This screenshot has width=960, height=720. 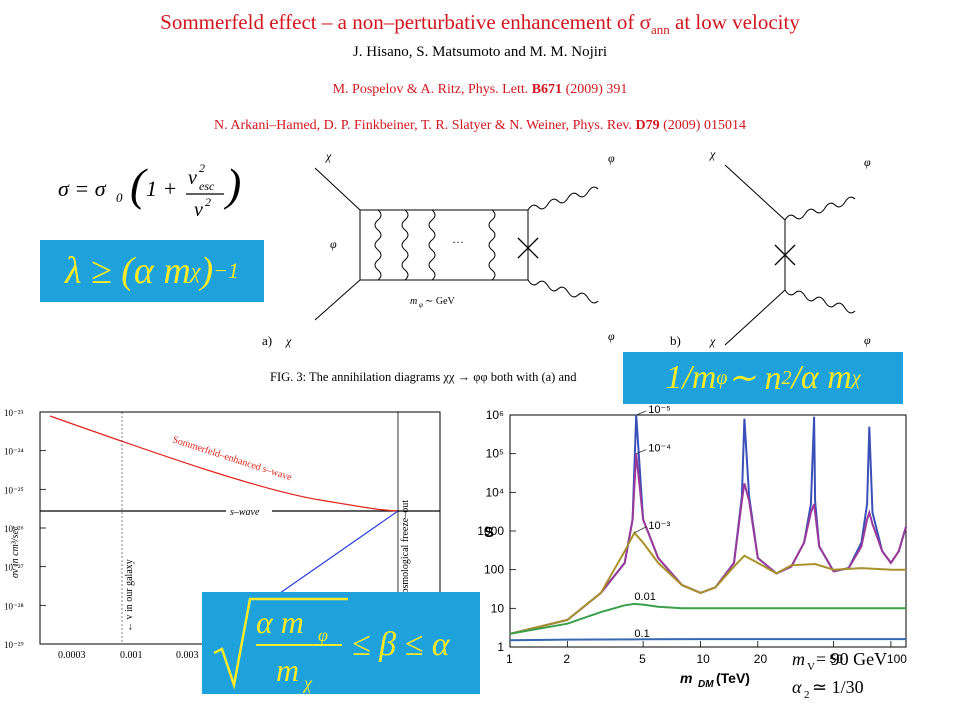 What do you see at coordinates (611, 158) in the screenshot?
I see `phi-label-a-top: φ` at bounding box center [611, 158].